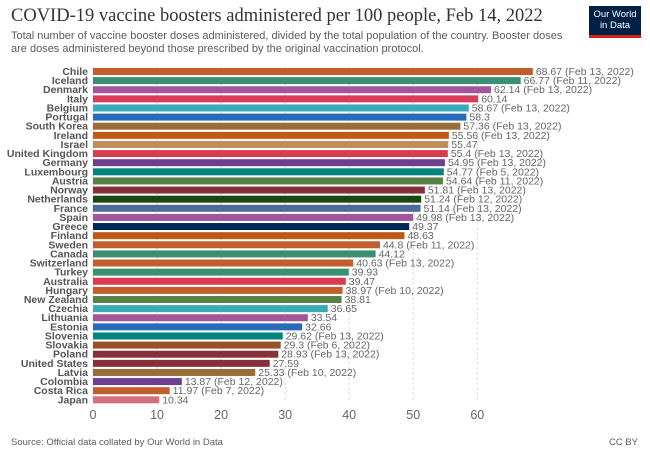 The width and height of the screenshot is (650, 459). What do you see at coordinates (66, 336) in the screenshot?
I see `country-label: Slovenia` at bounding box center [66, 336].